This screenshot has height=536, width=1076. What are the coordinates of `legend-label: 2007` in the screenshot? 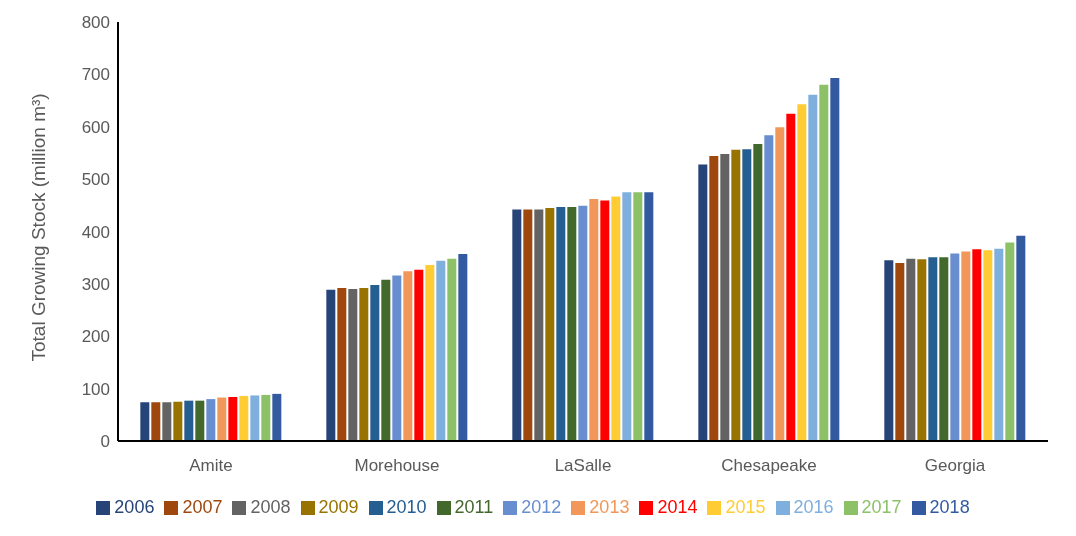 It's located at (202, 507).